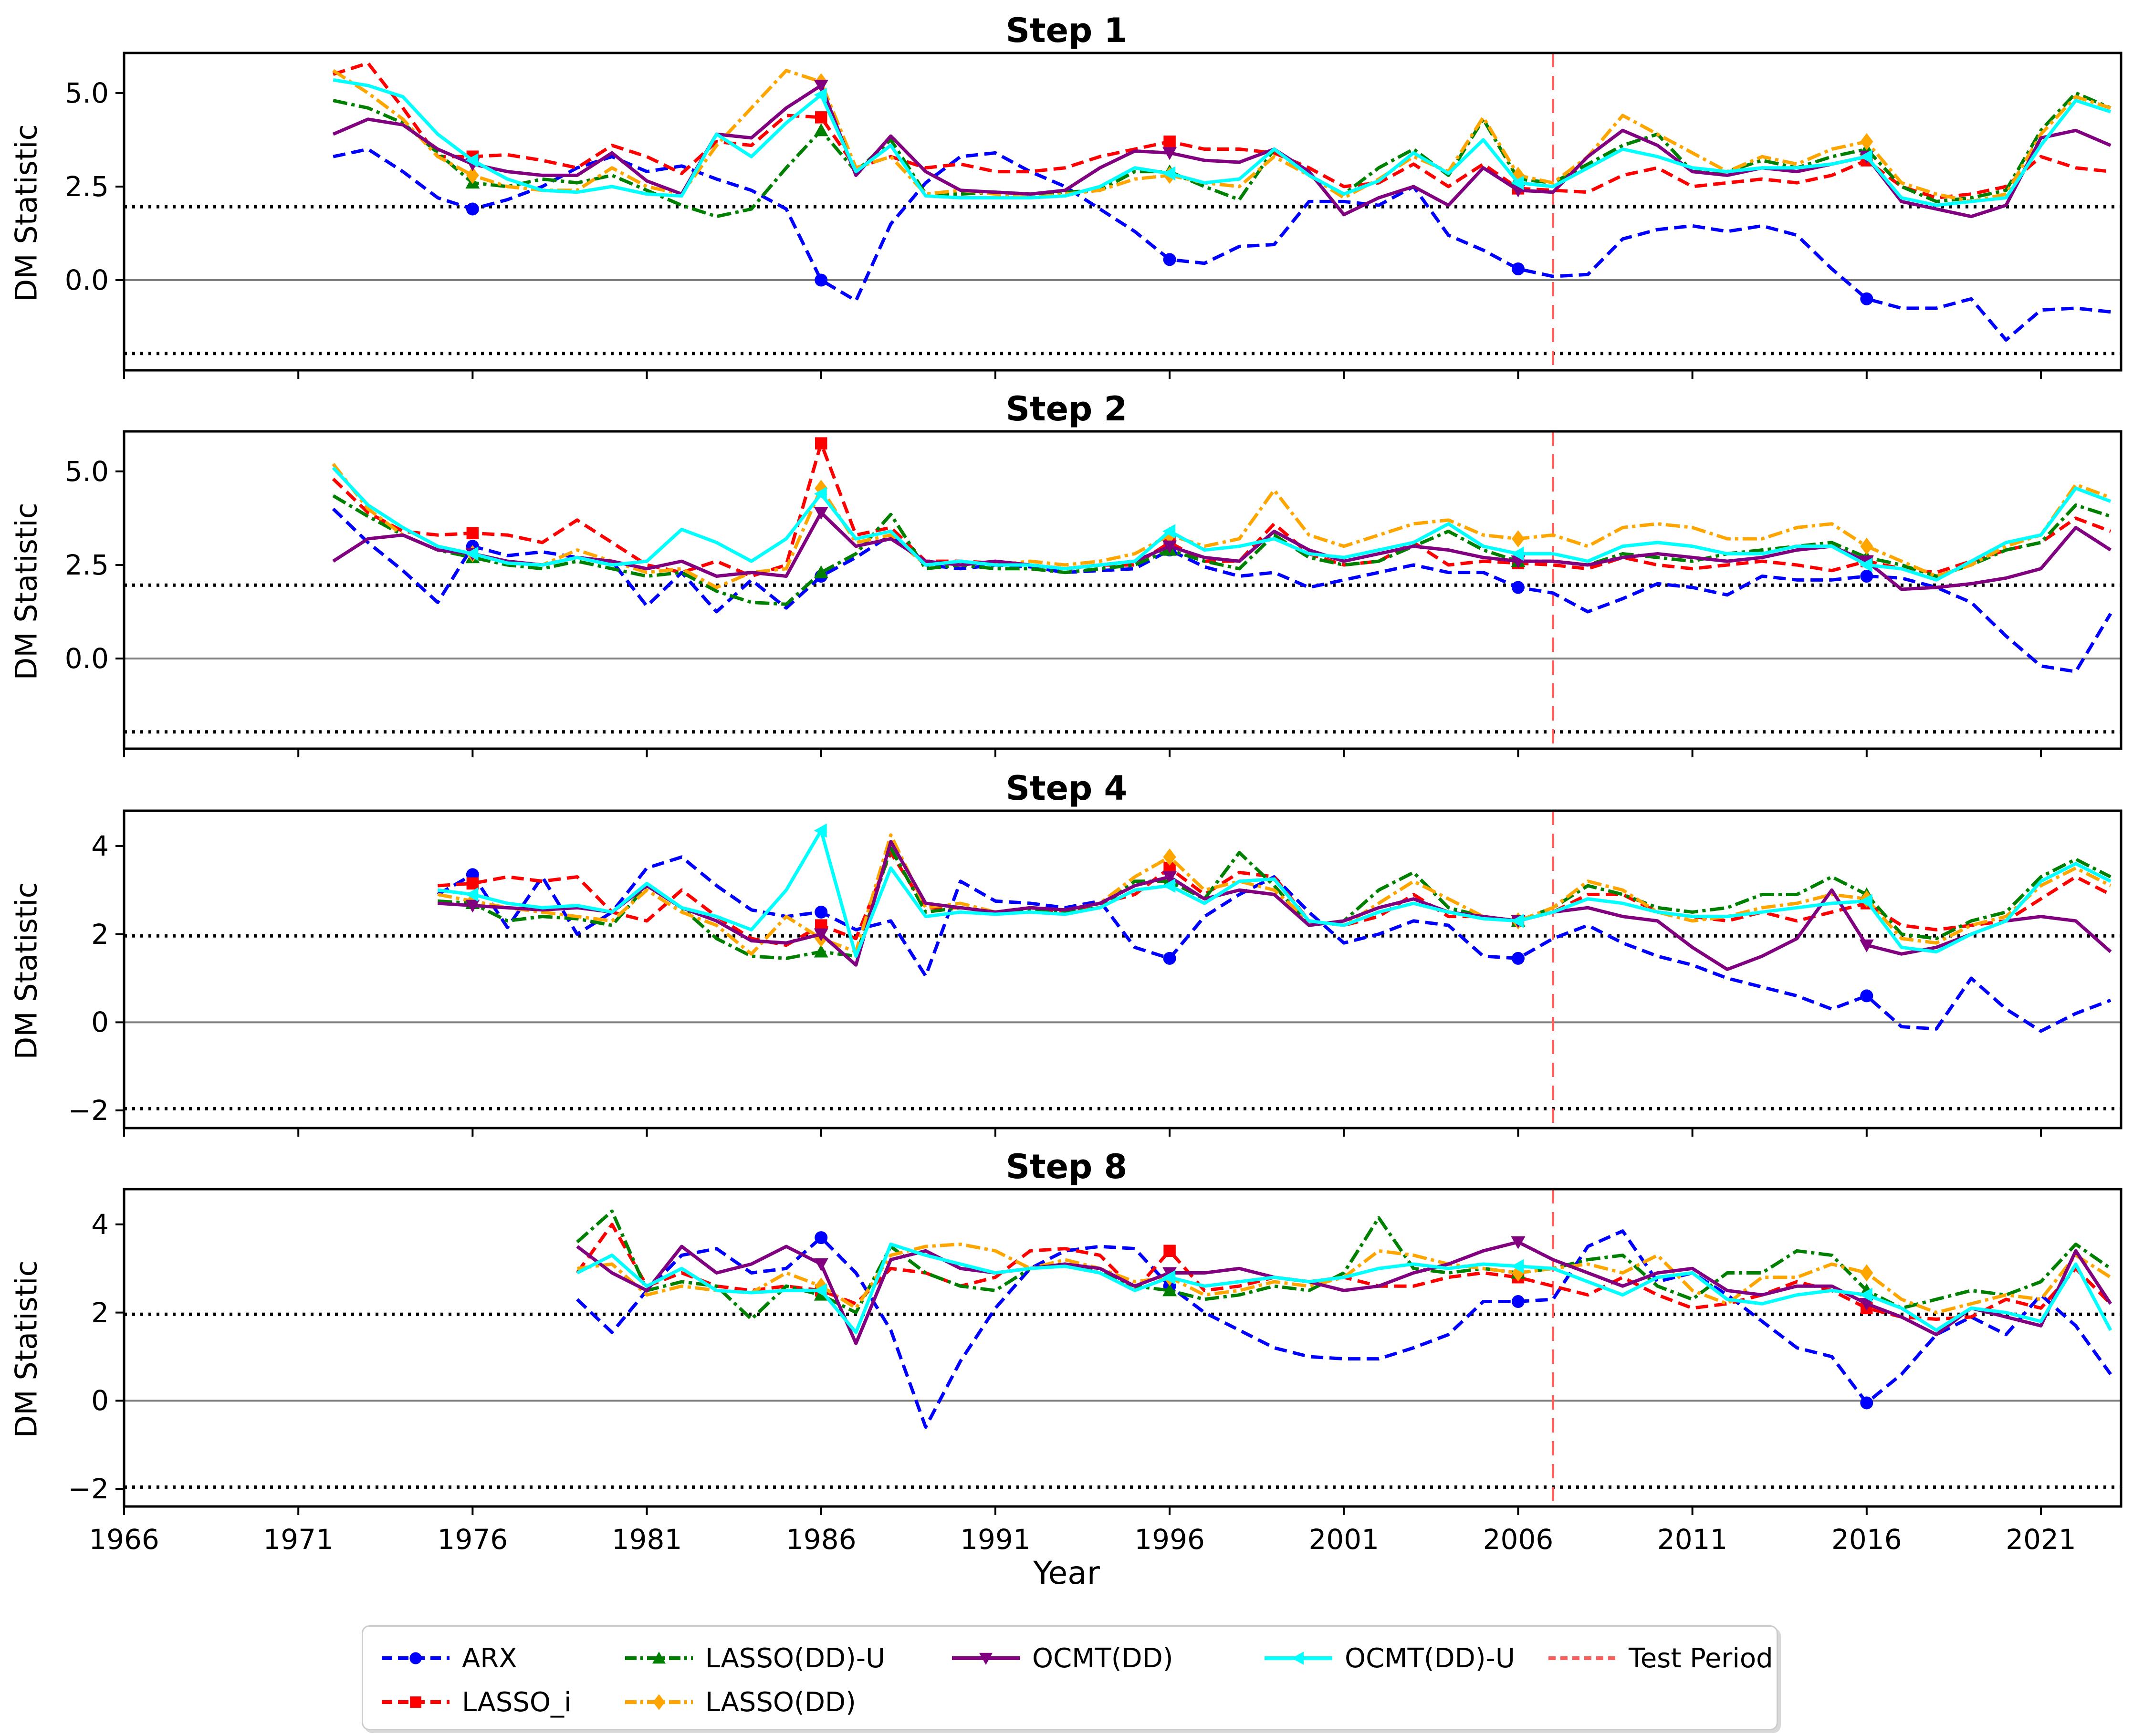  I want to click on legend-item-lasso-i: LASSO_i, so click(476, 1702).